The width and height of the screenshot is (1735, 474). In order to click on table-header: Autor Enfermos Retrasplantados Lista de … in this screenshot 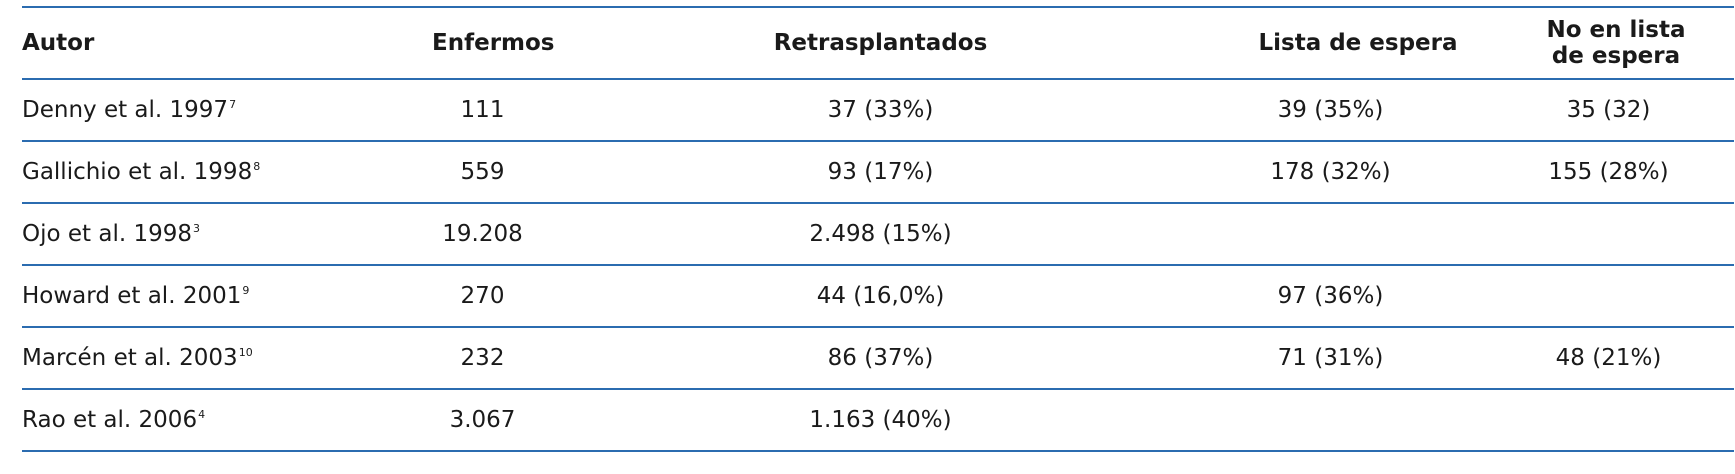, I will do `click(878, 43)`.